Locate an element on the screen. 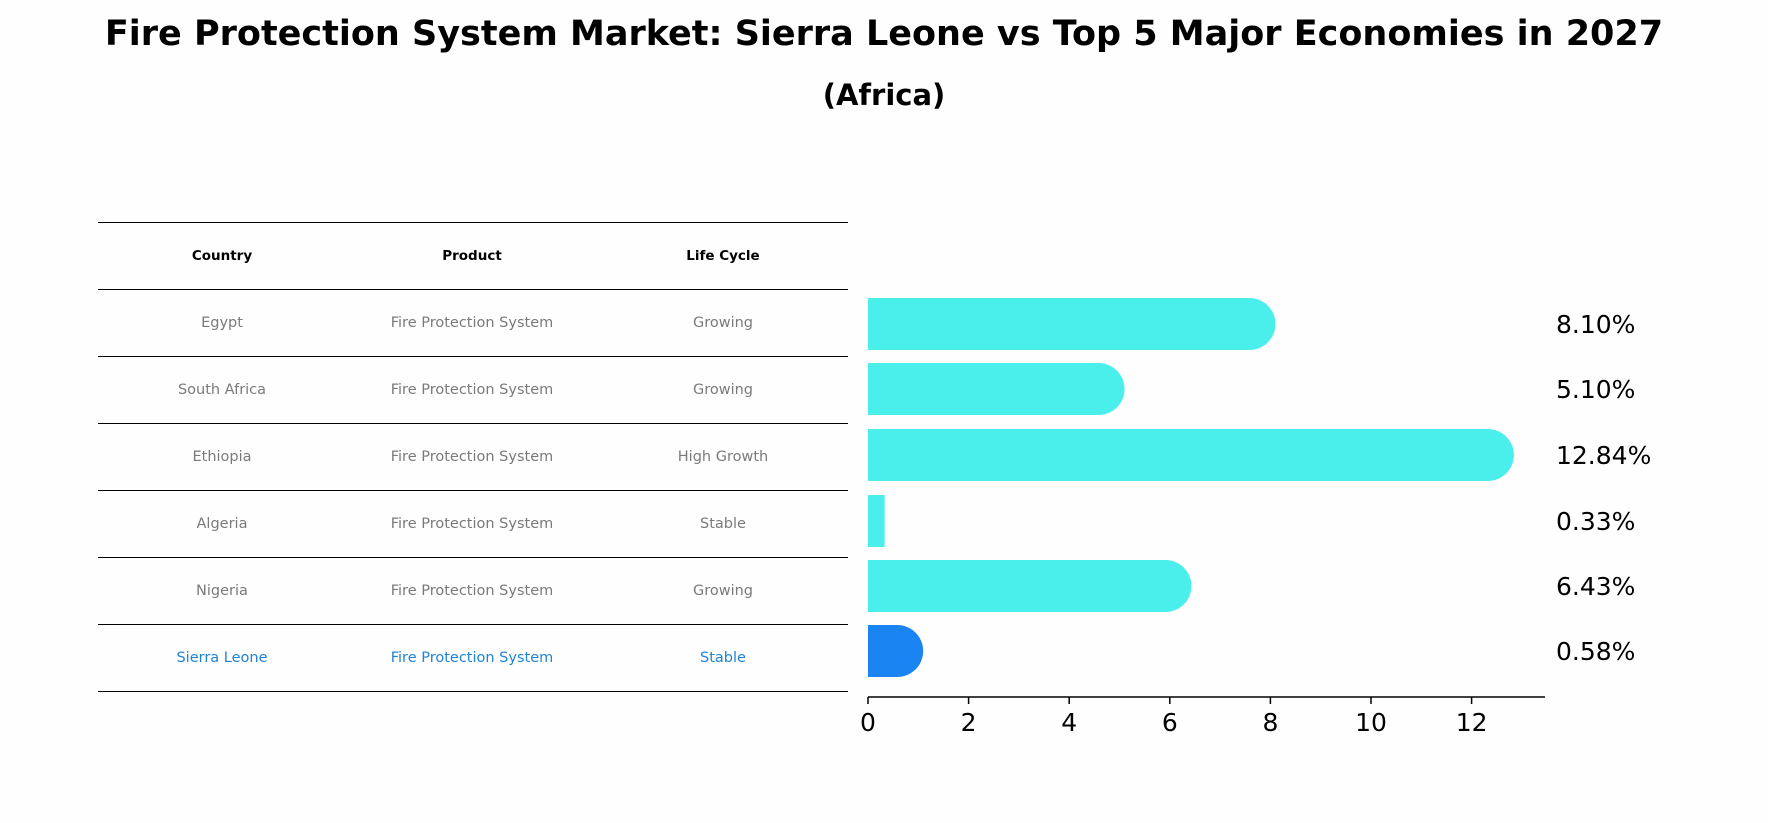 The width and height of the screenshot is (1768, 823). bar-sierra-leone is located at coordinates (896, 651).